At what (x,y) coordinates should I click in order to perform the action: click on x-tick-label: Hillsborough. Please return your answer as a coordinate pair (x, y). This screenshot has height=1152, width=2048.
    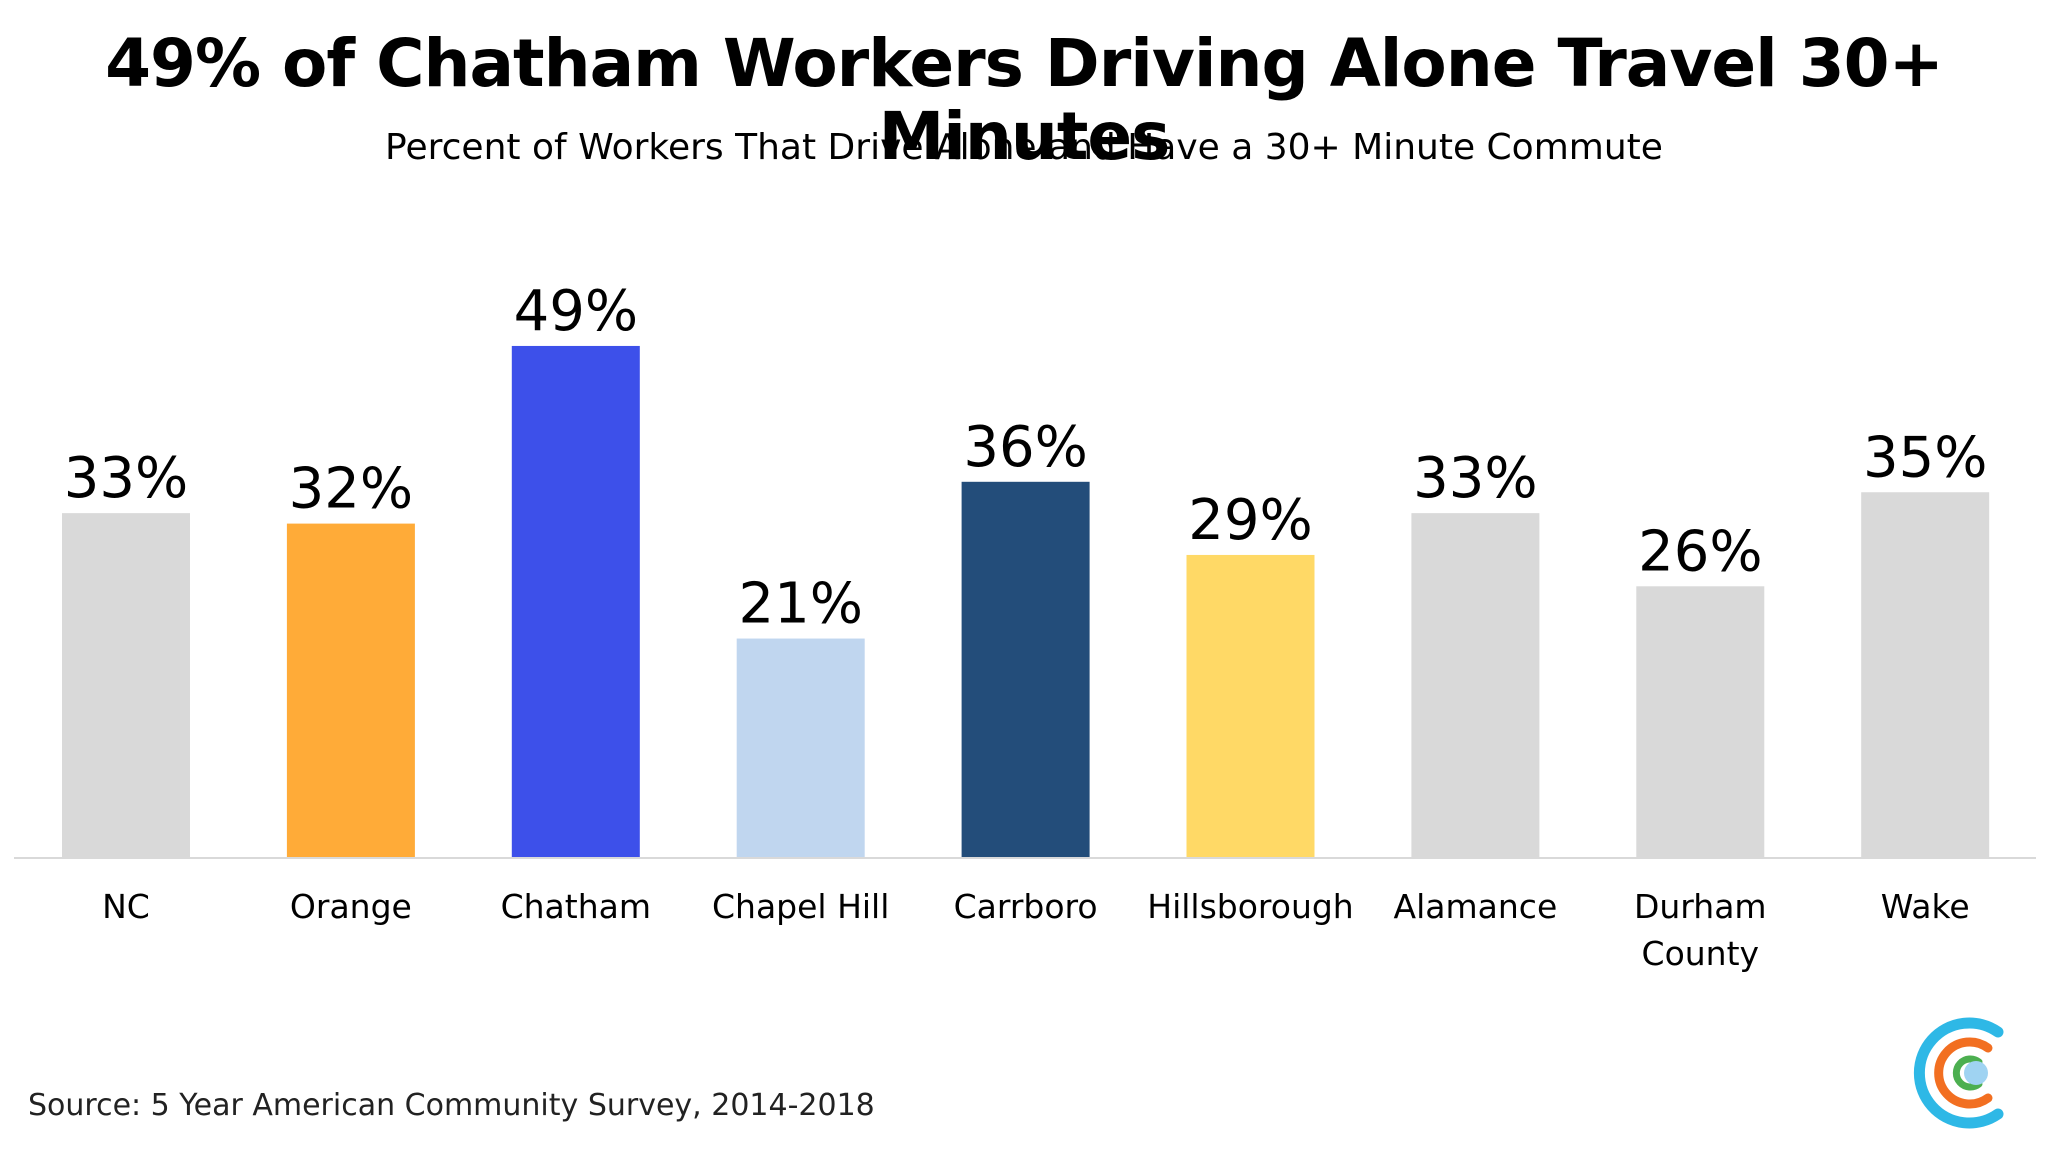
    Looking at the image, I should click on (1250, 906).